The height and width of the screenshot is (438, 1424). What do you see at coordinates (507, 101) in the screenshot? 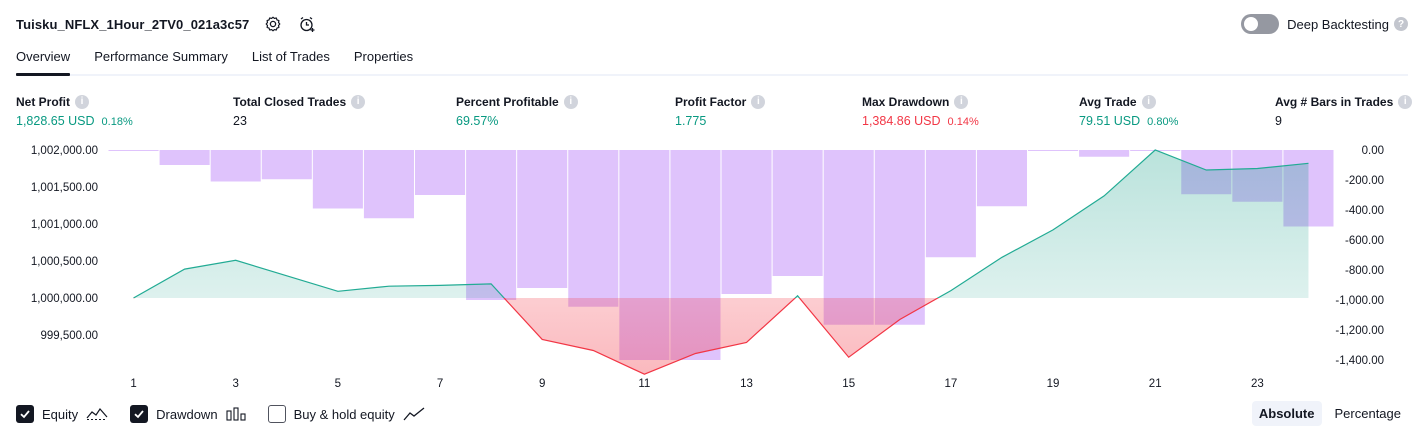
I see `metric-label: Percent Profitable` at bounding box center [507, 101].